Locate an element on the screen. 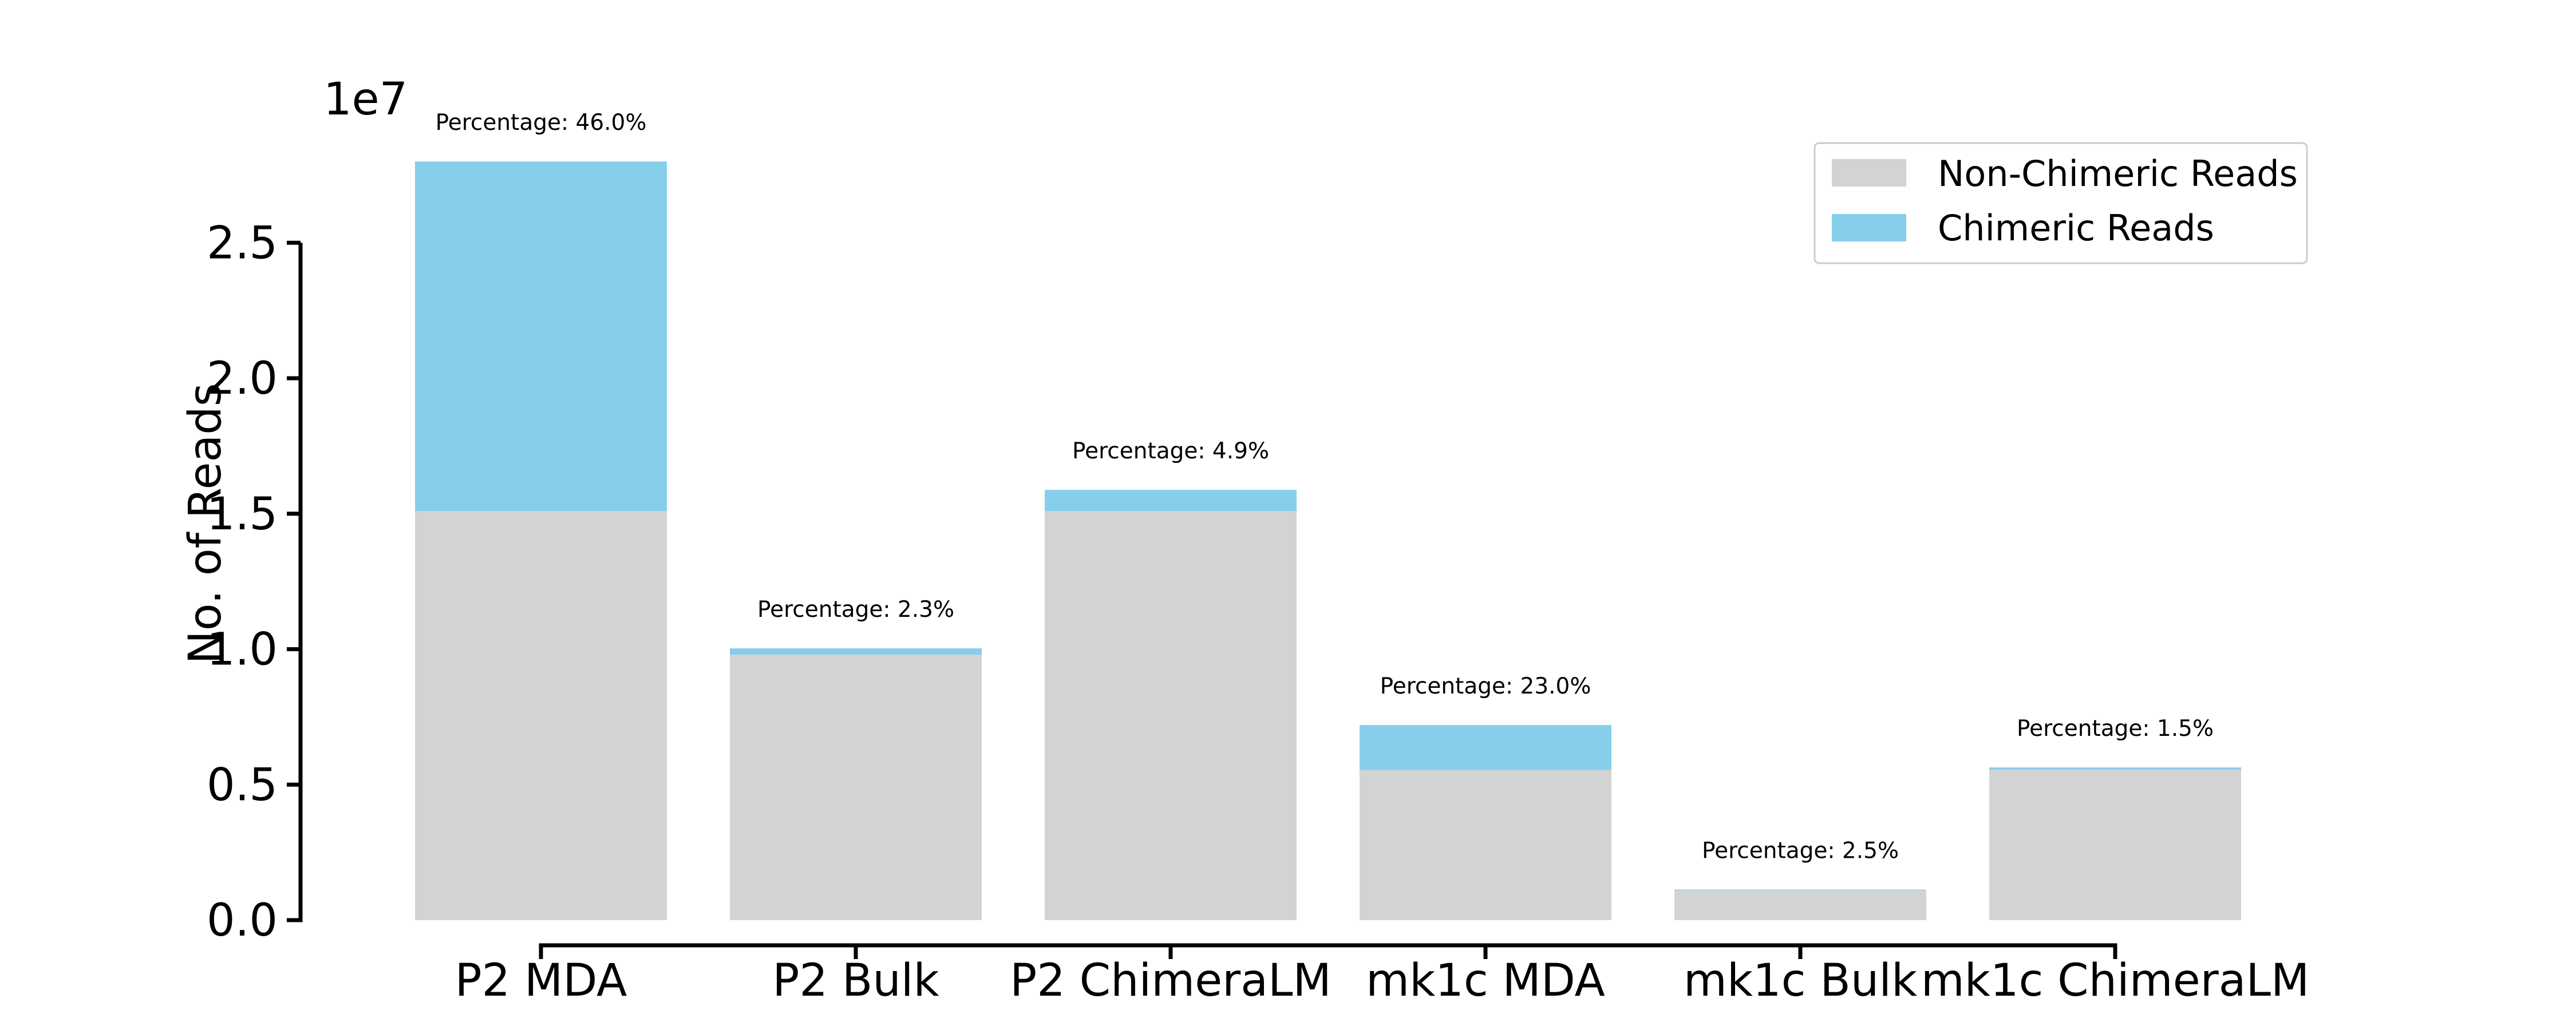 The image size is (2576, 1030). percentage-label: Percentage: 46.0% is located at coordinates (541, 123).